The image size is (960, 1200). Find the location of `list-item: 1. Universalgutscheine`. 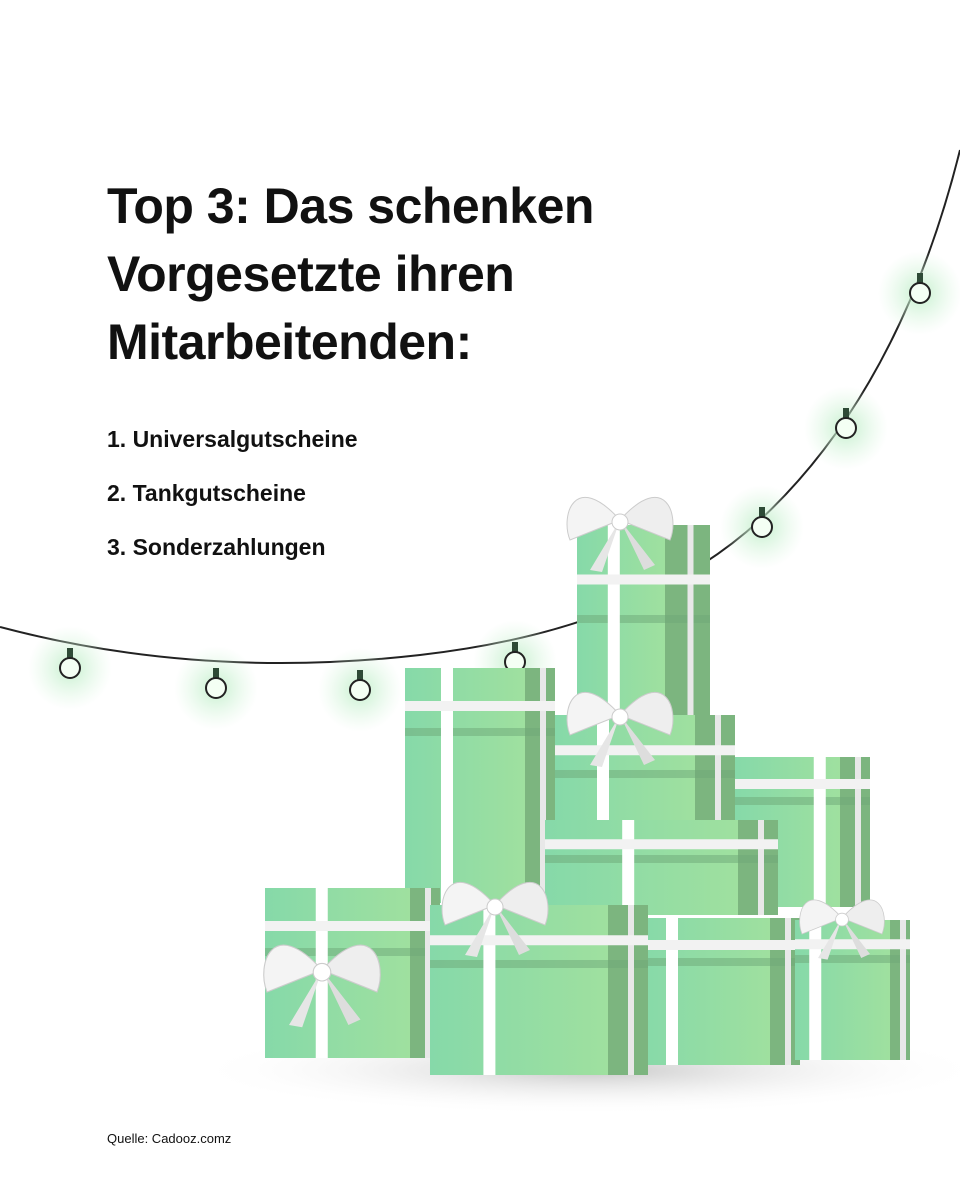

list-item: 1. Universalgutscheine is located at coordinates (232, 439).